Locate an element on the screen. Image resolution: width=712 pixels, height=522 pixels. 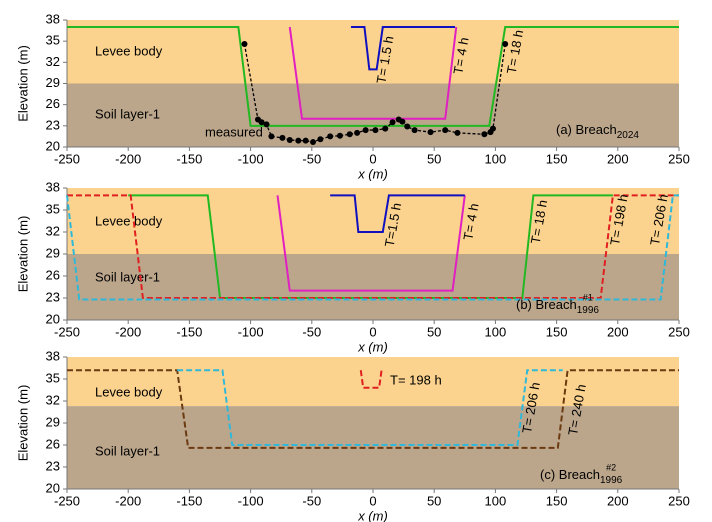
panel-label-text: (a) Breach is located at coordinates (586, 129).